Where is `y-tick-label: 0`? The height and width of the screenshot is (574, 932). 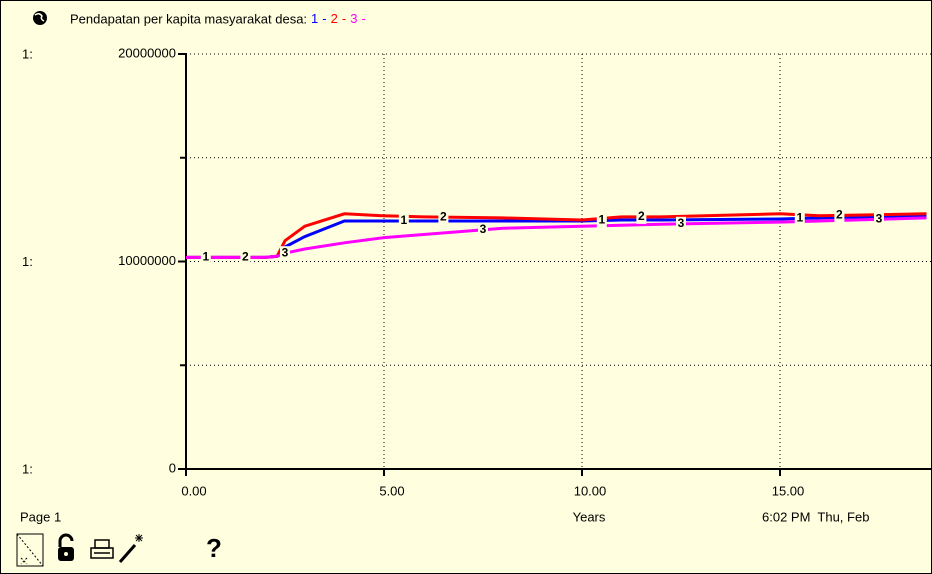 y-tick-label: 0 is located at coordinates (172, 467).